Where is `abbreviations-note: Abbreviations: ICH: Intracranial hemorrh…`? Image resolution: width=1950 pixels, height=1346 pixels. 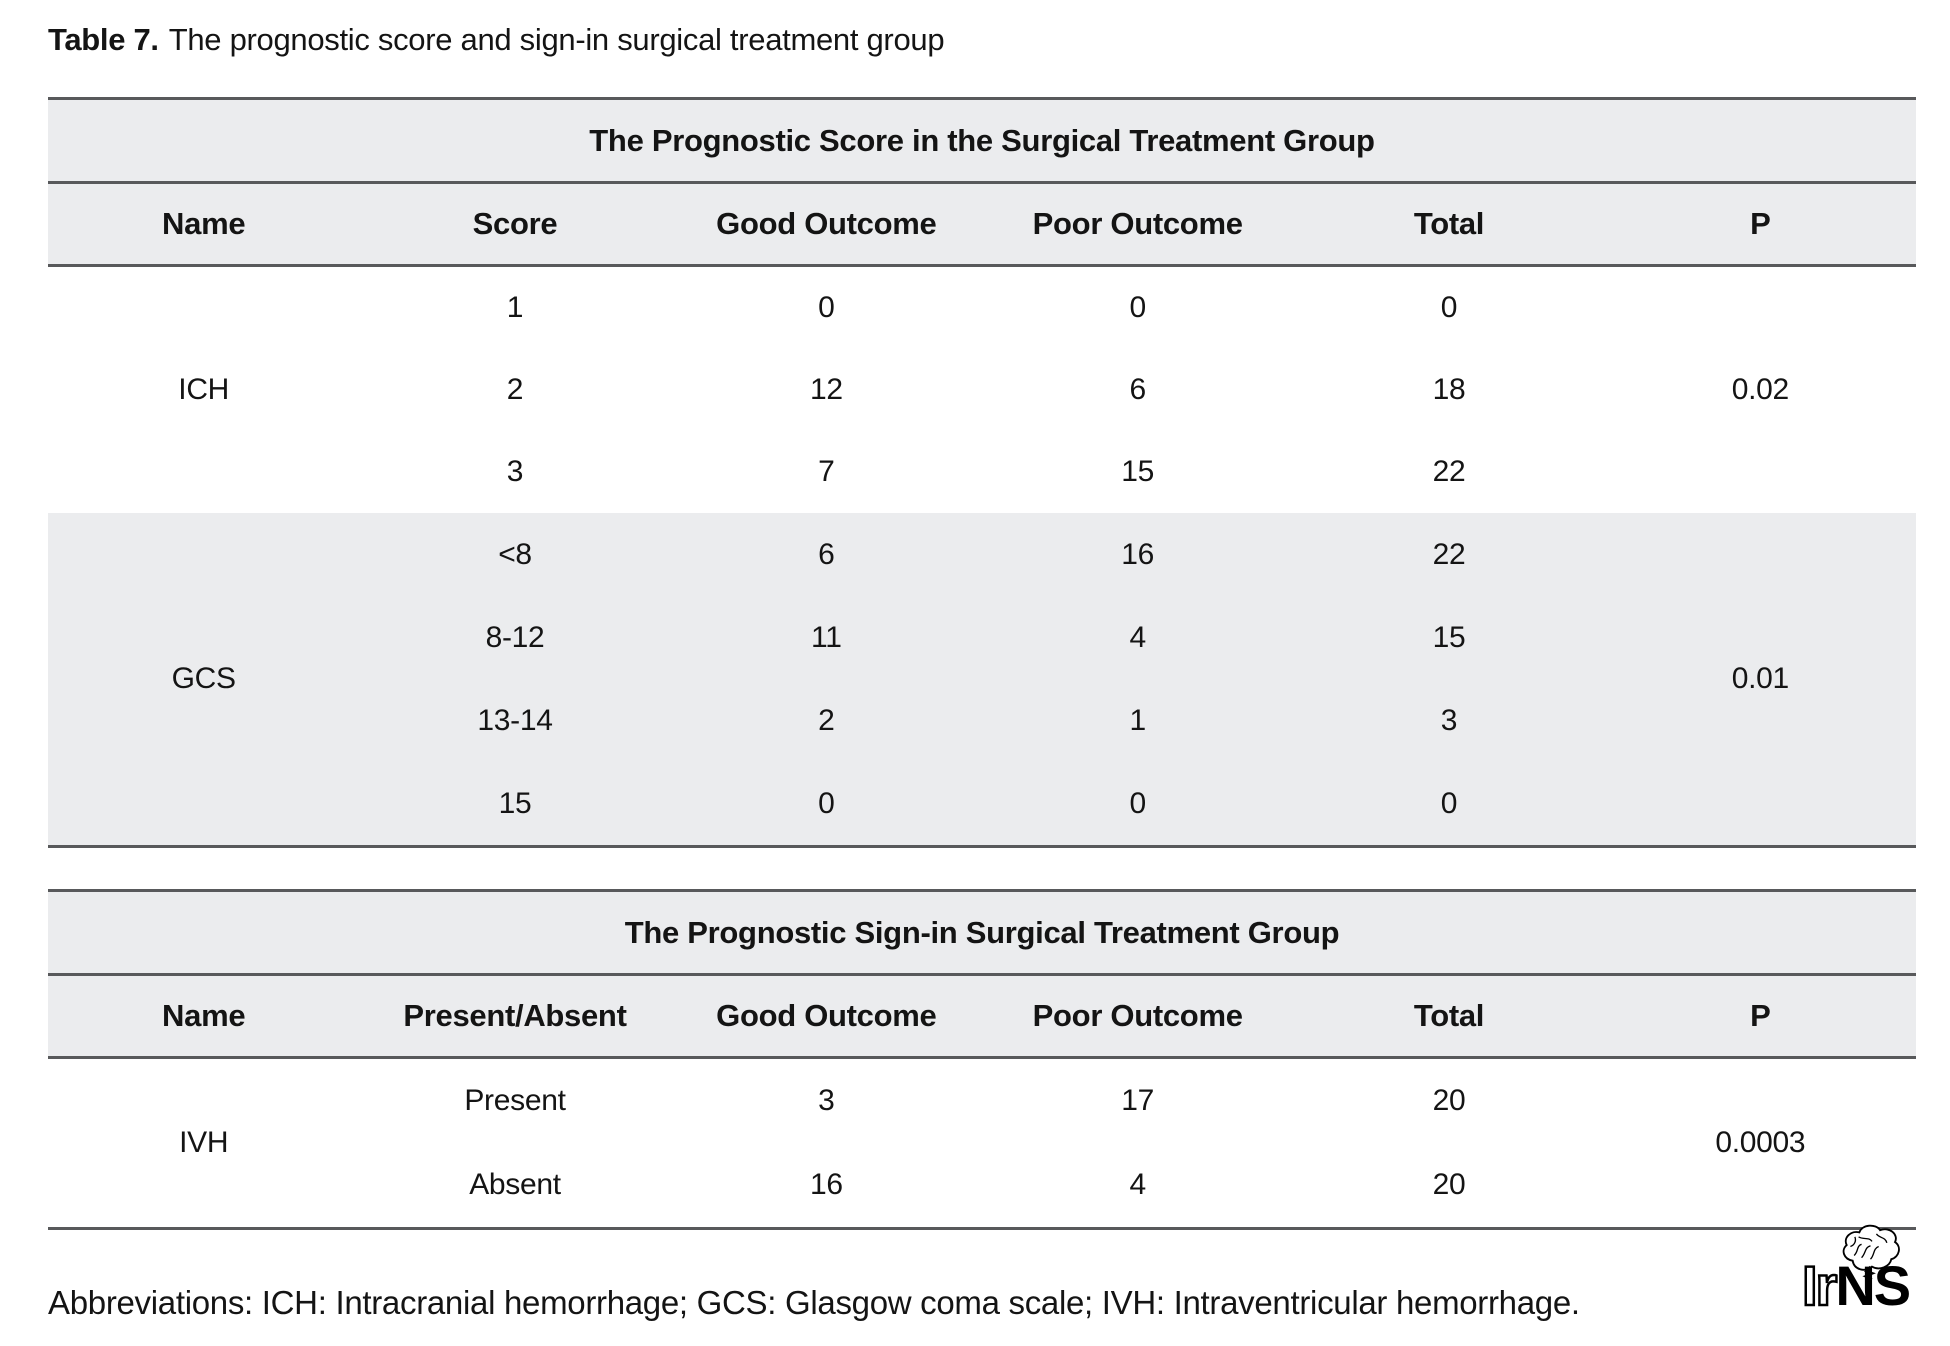 abbreviations-note: Abbreviations: ICH: Intracranial hemorrh… is located at coordinates (814, 1302).